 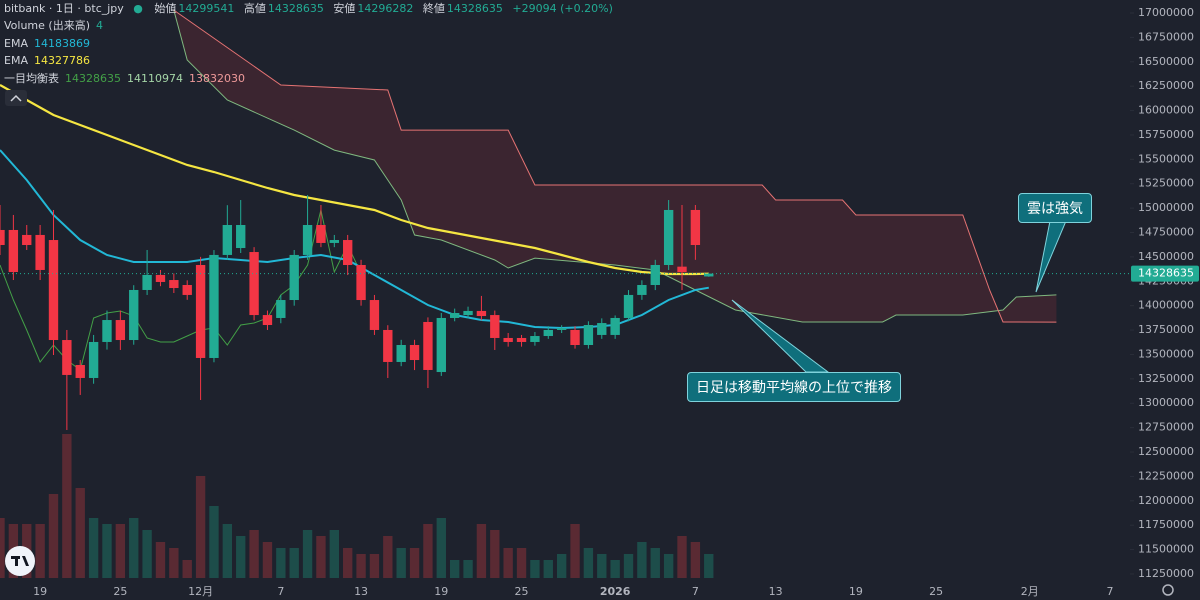 I want to click on y-tick-label: 13750000, so click(x=1166, y=329).